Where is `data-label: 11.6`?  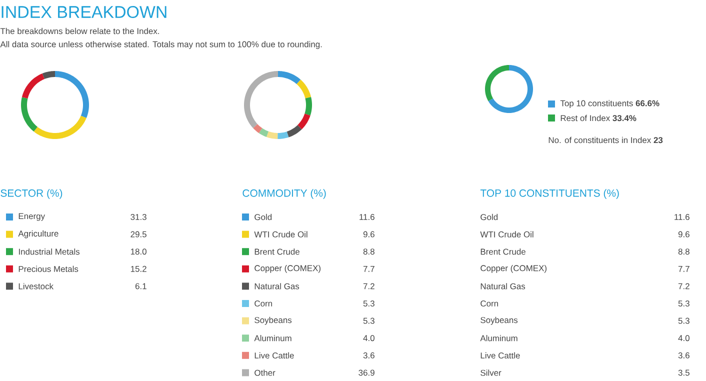
data-label: 11.6 is located at coordinates (367, 217).